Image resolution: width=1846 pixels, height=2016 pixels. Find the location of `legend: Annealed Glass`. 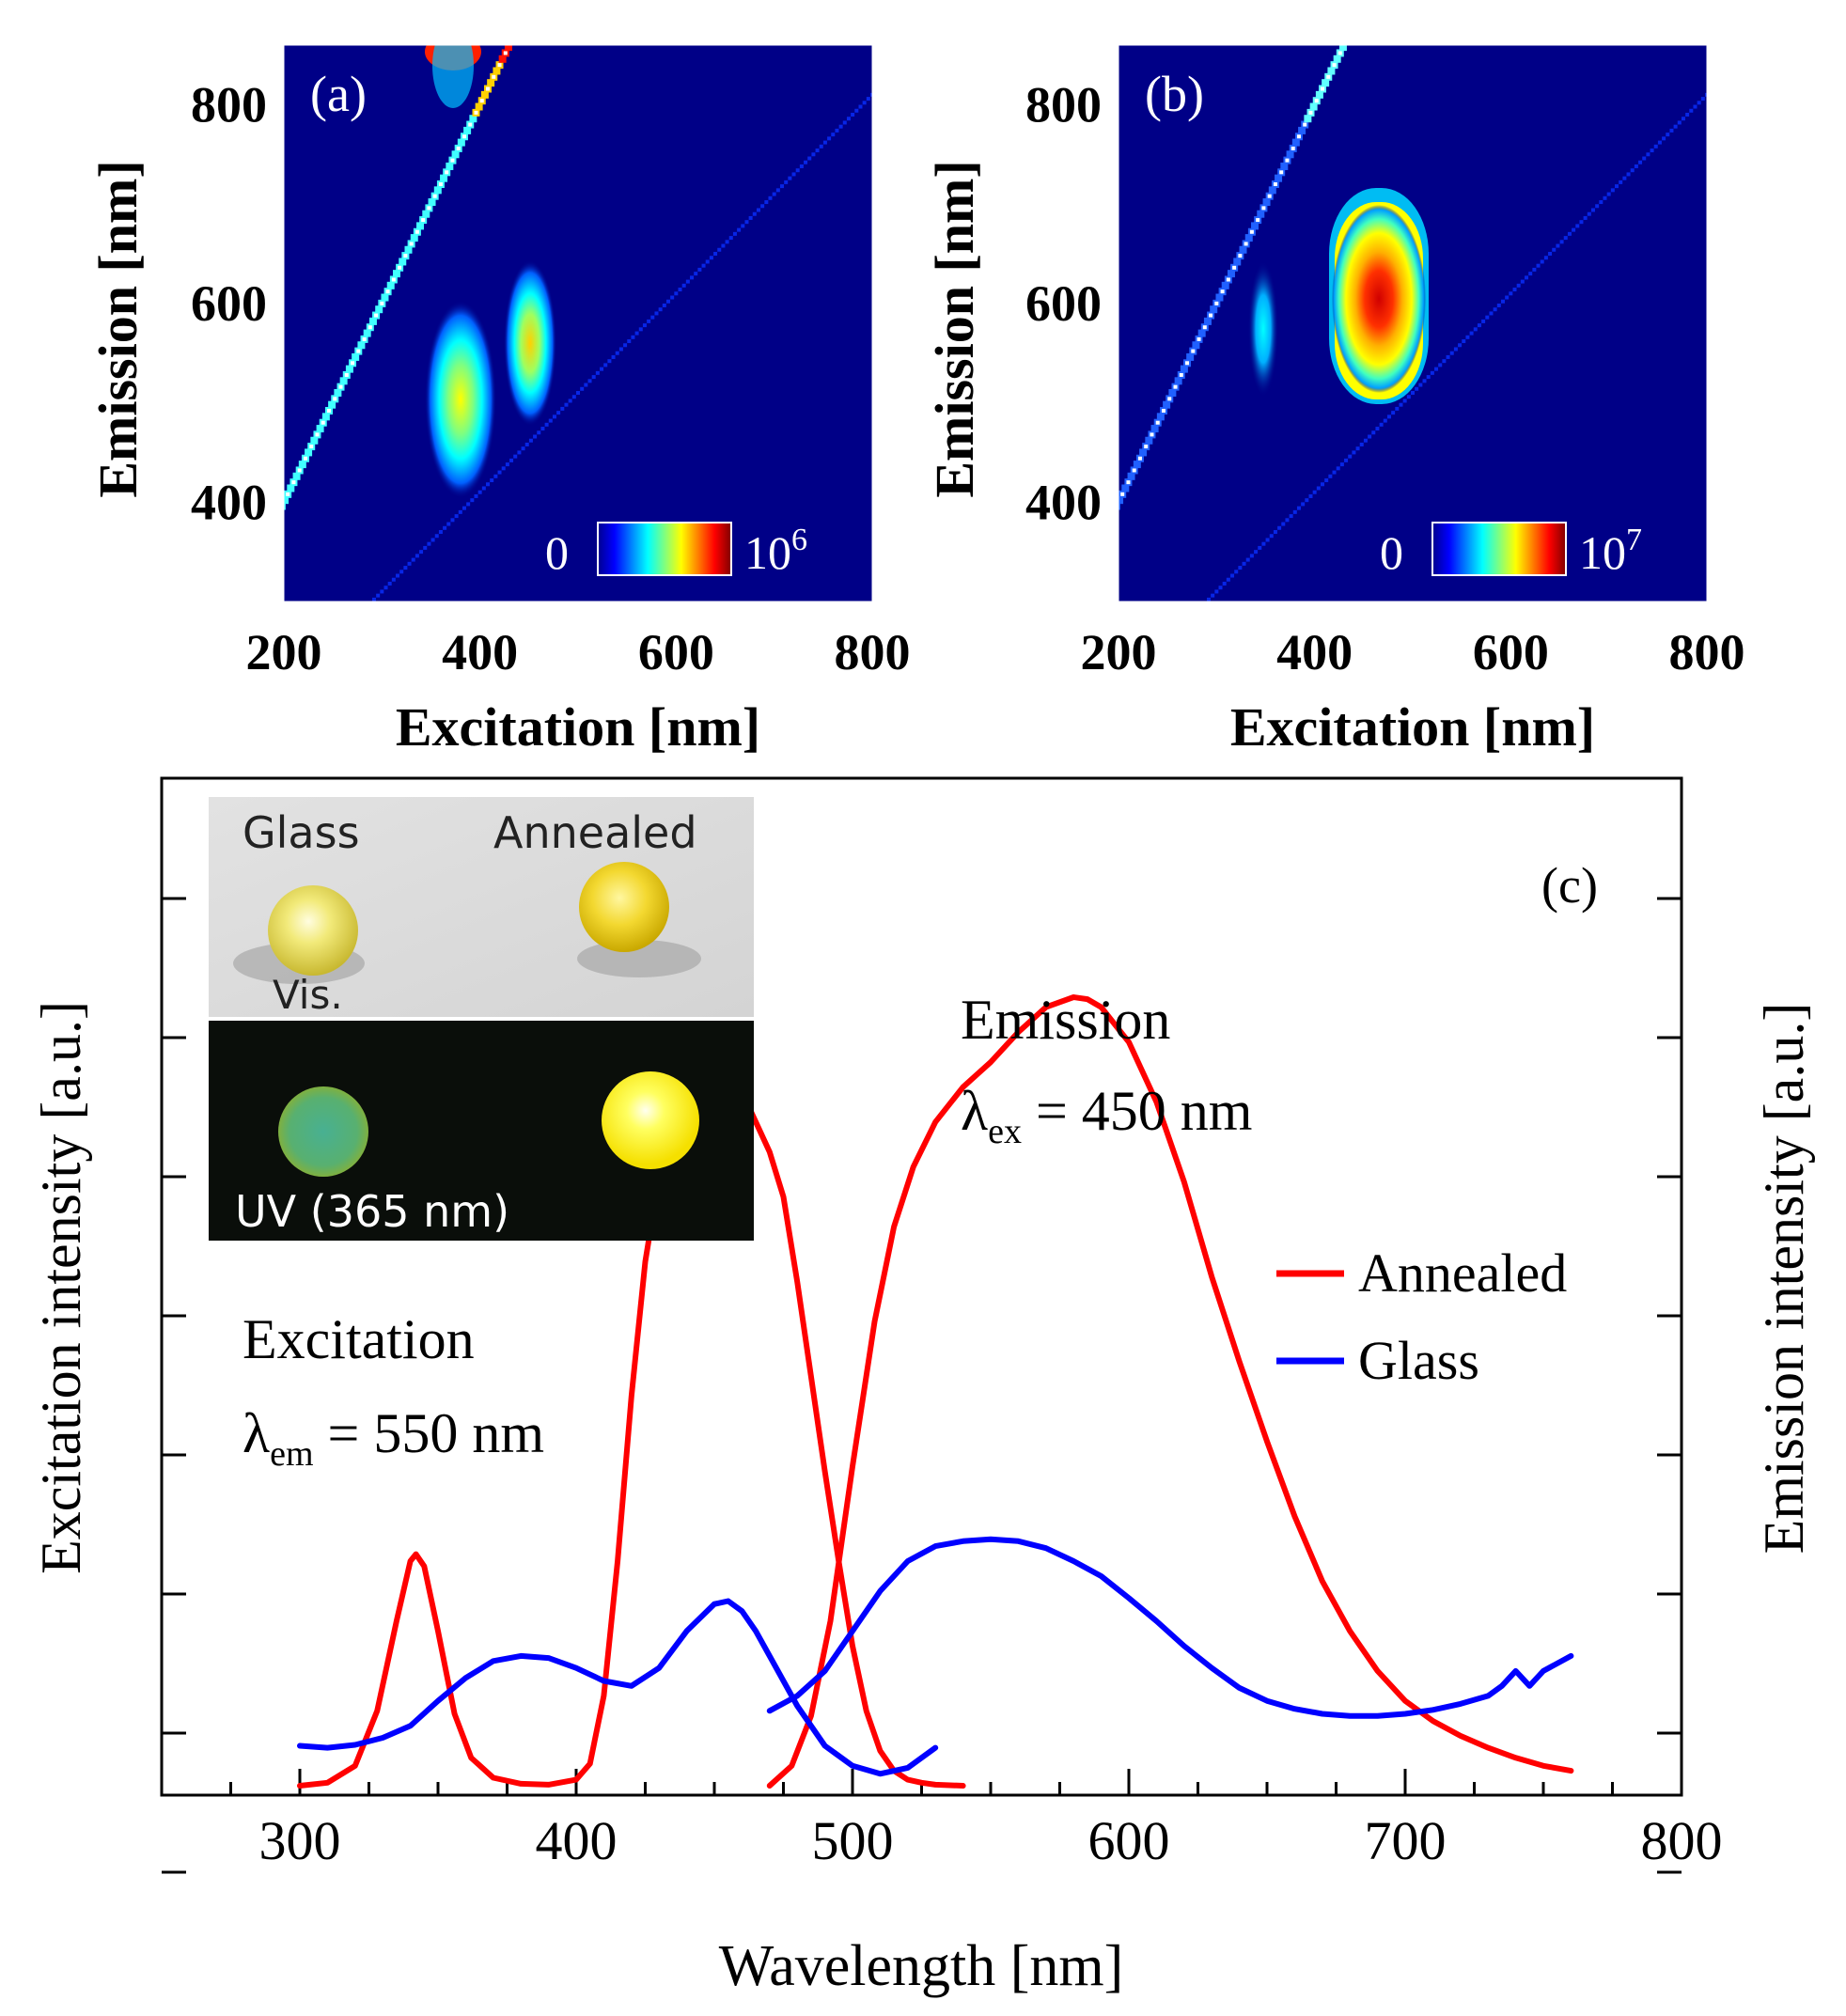

legend: Annealed Glass is located at coordinates (1421, 1316).